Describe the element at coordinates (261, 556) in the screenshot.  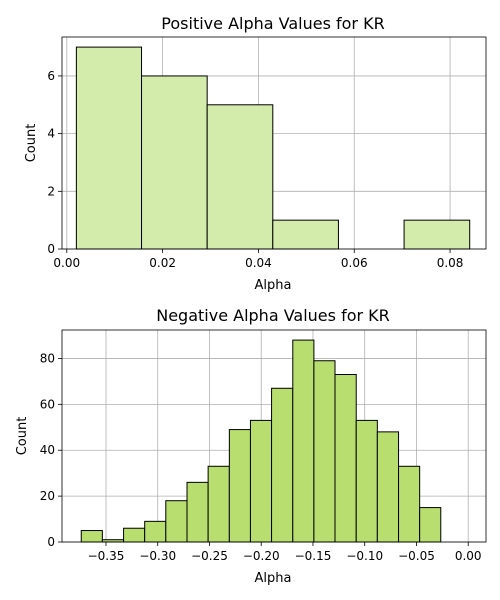
I see `x-tick-label: −0.20` at that location.